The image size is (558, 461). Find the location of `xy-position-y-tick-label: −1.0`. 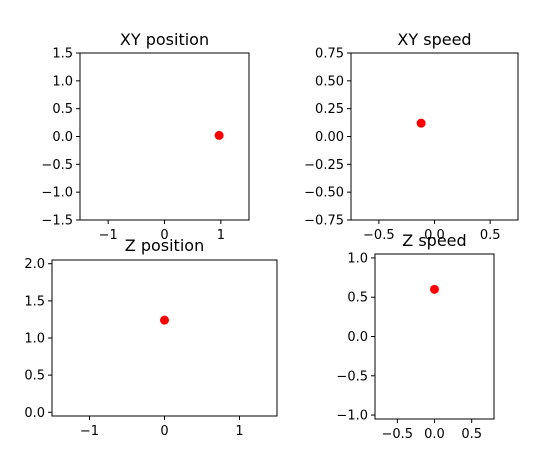

xy-position-y-tick-label: −1.0 is located at coordinates (57, 193).